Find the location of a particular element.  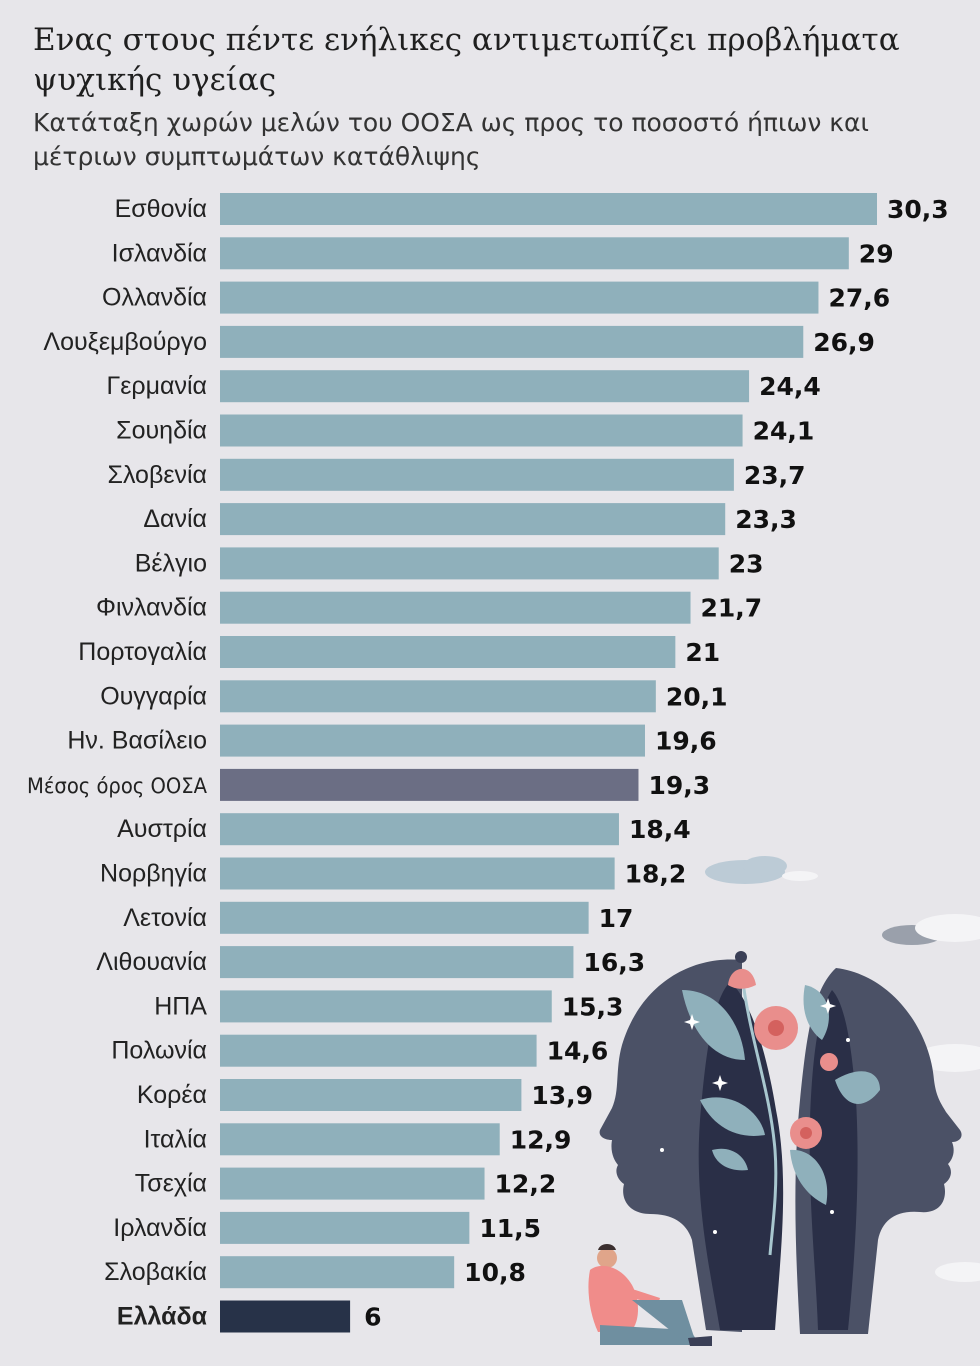

category-label: Λετονία is located at coordinates (165, 918).